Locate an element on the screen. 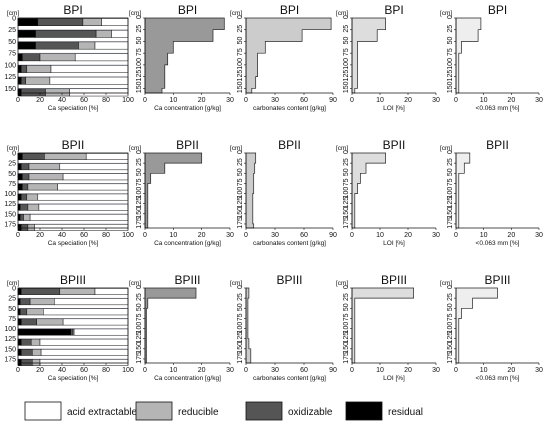 The image size is (550, 427). legend-label: oxidizable is located at coordinates (310, 412).